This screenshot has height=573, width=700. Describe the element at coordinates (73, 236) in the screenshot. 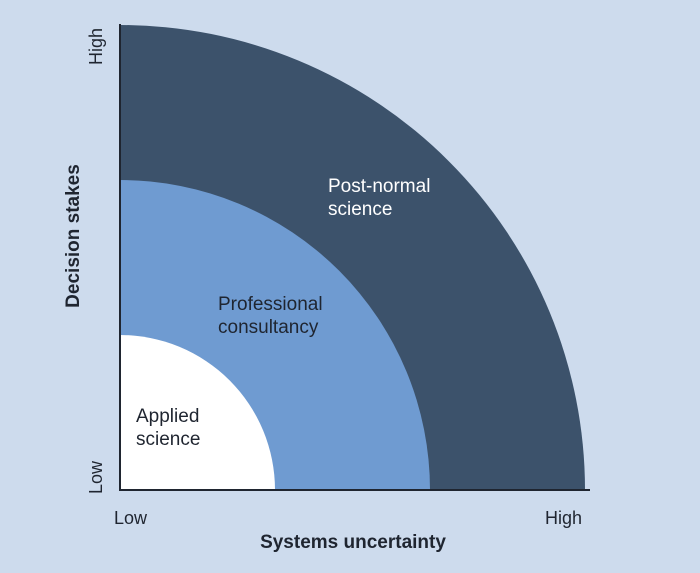

I see `y-axis-title: Decision stakes` at that location.